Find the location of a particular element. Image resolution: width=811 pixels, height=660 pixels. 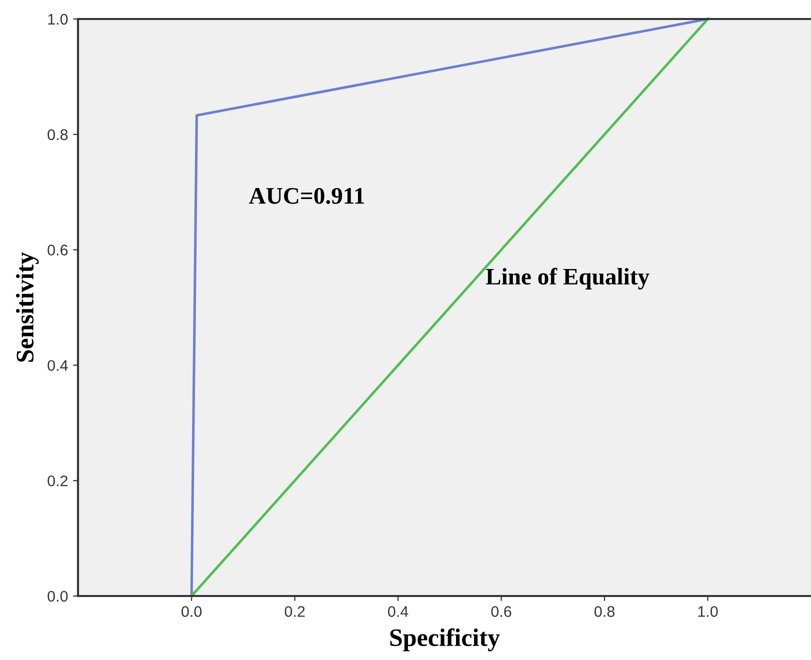

y-tick-label: 0.0 is located at coordinates (58, 596).